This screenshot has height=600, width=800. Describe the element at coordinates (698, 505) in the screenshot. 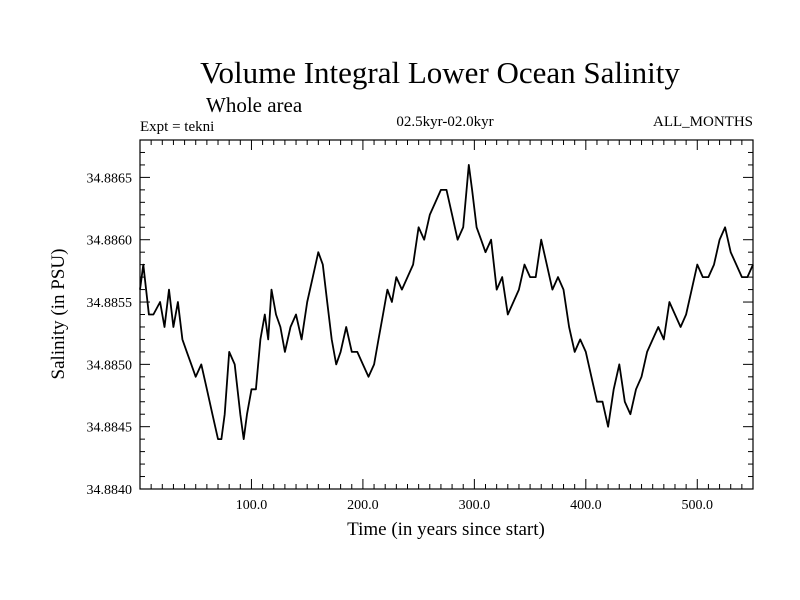

I see `x-tick-label: 500.0` at that location.